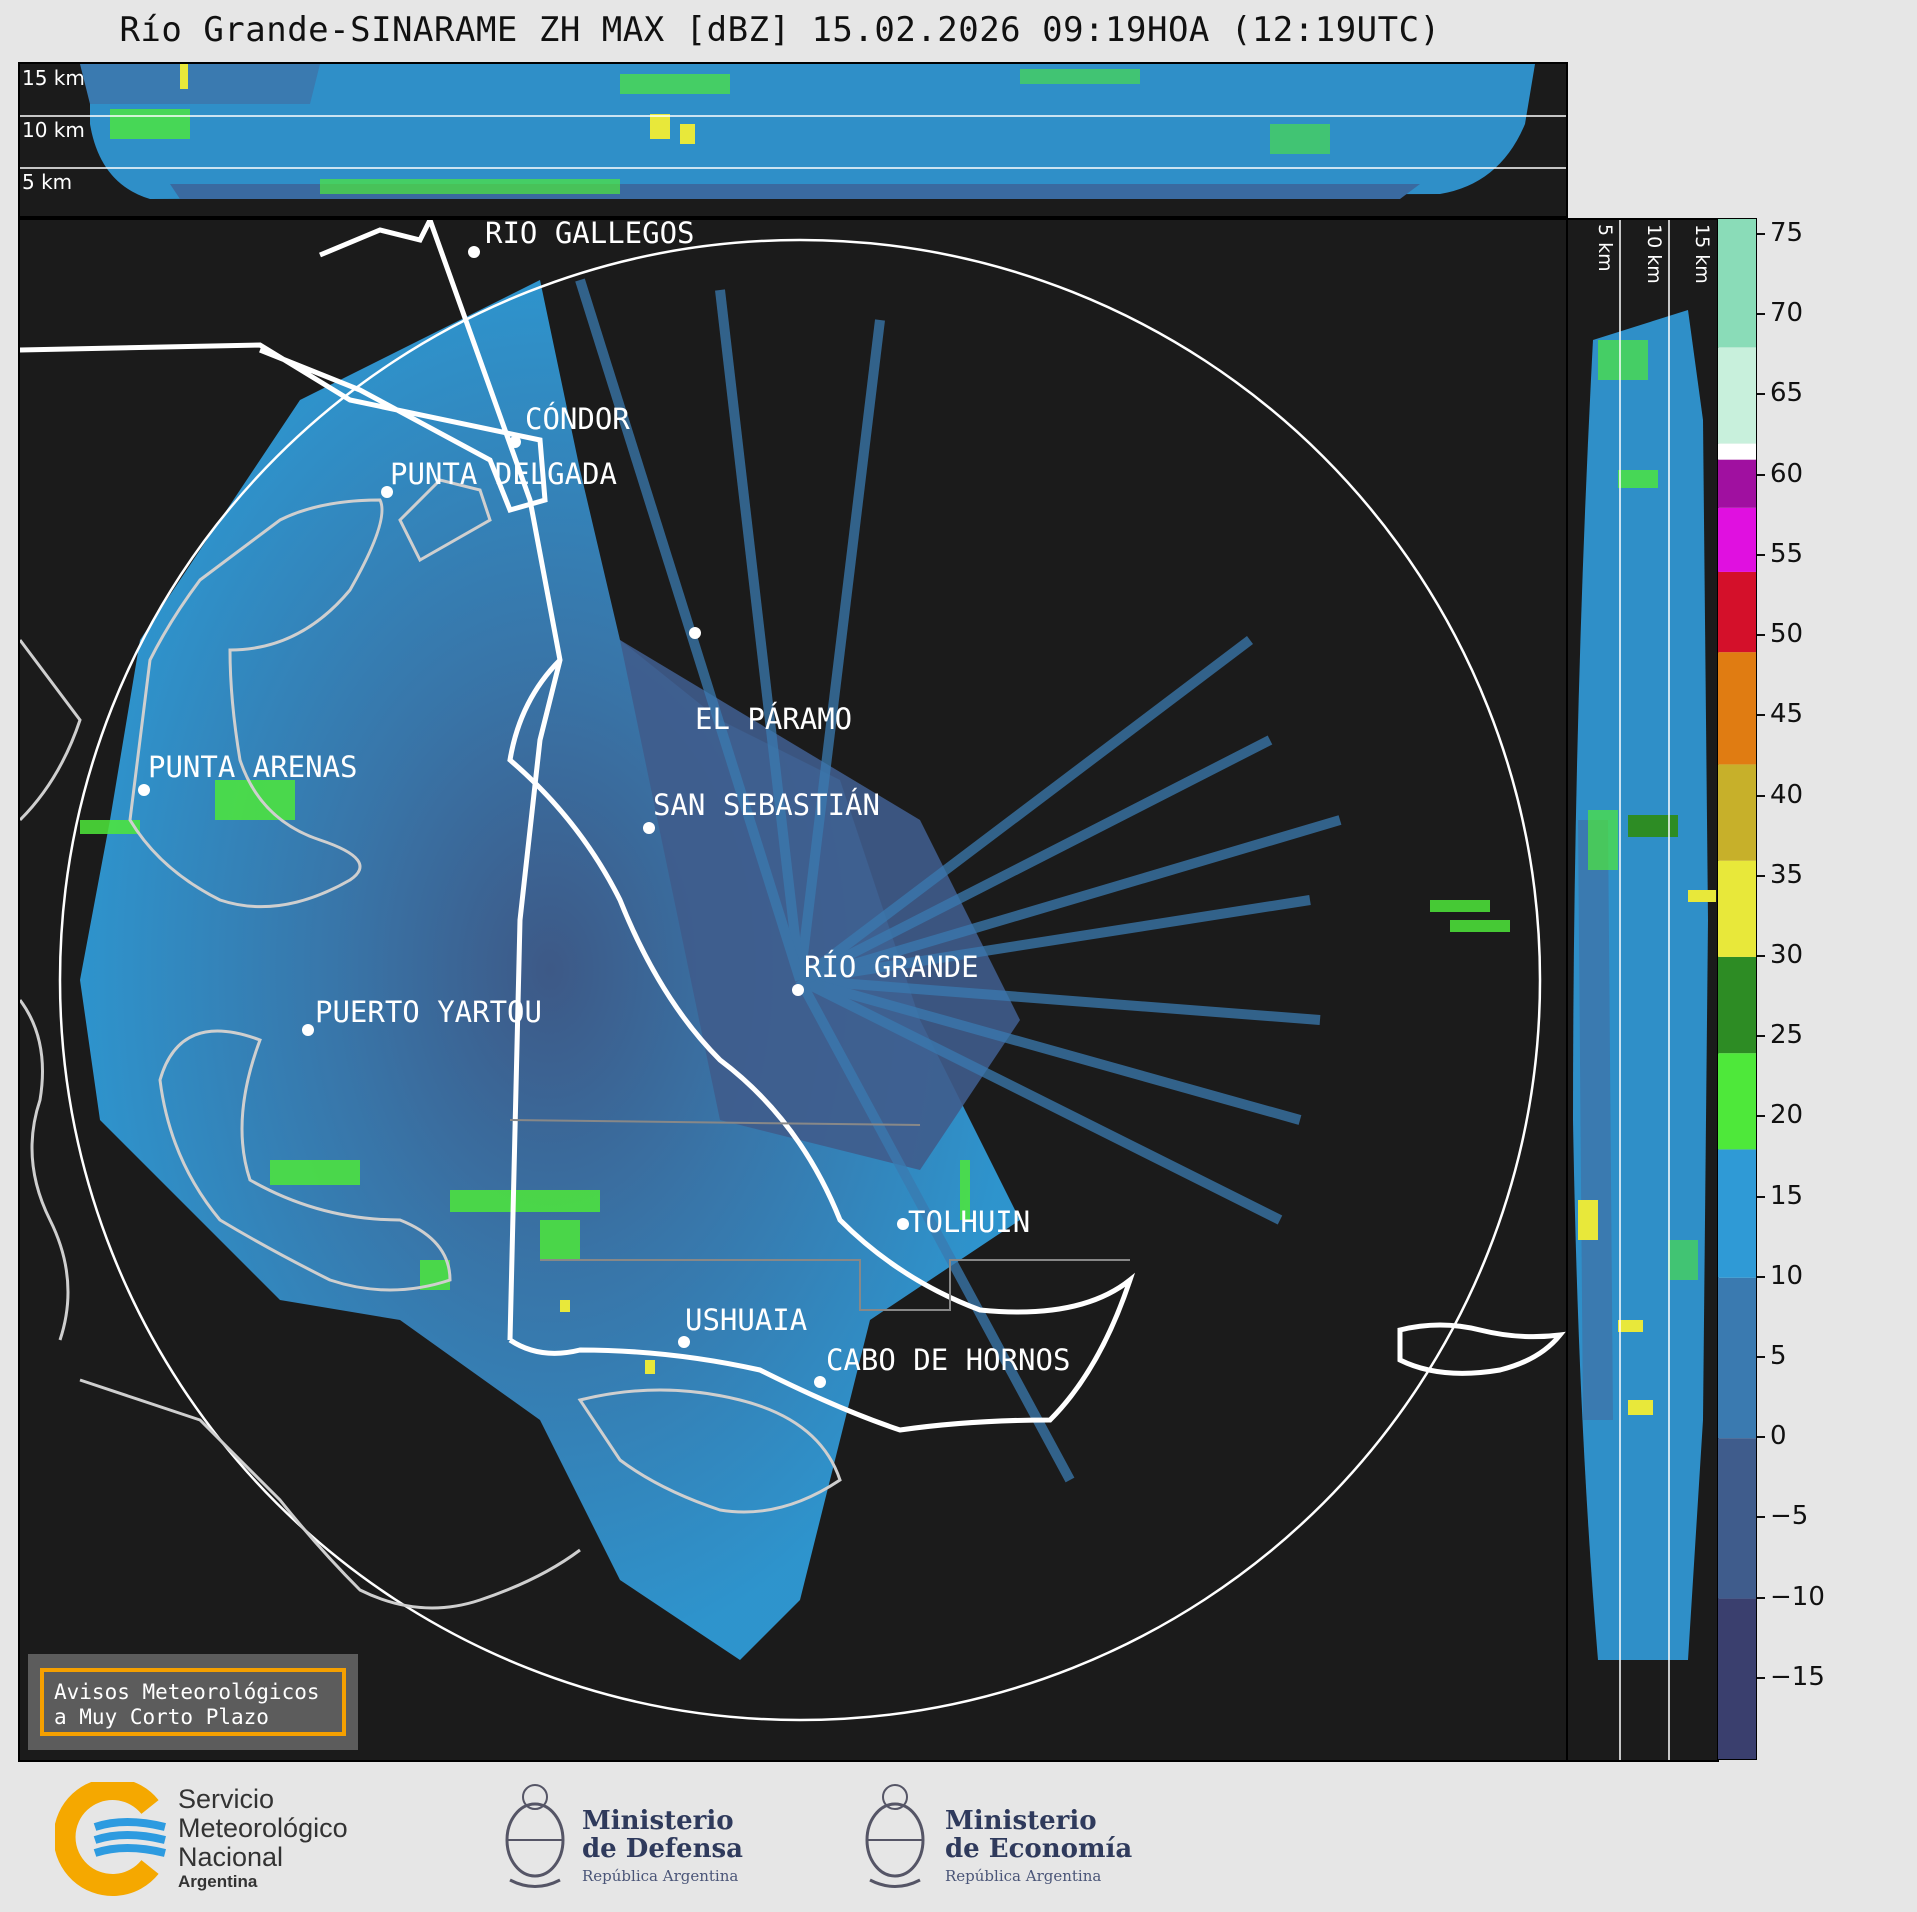 This screenshot has height=1912, width=1917. Describe the element at coordinates (1787, 874) in the screenshot. I see `colorbar-tick-label: 35` at that location.